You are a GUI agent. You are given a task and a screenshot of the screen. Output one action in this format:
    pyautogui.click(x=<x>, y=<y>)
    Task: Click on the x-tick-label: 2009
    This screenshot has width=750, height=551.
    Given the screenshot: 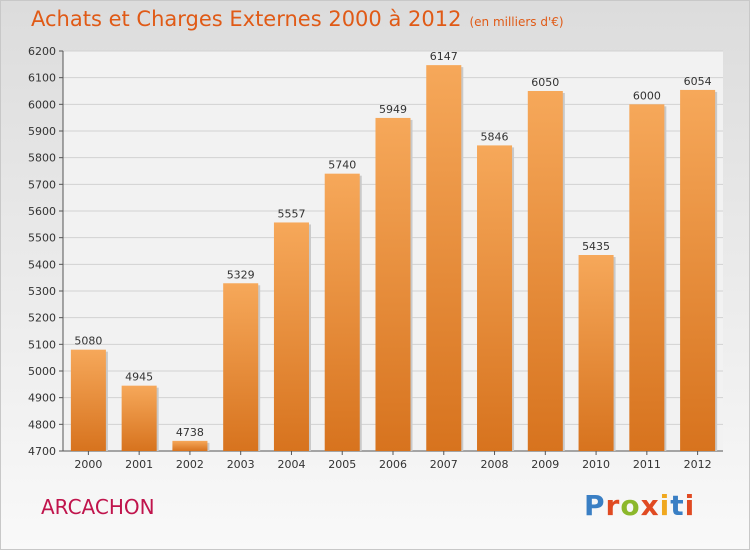 What is the action you would take?
    pyautogui.click(x=545, y=464)
    